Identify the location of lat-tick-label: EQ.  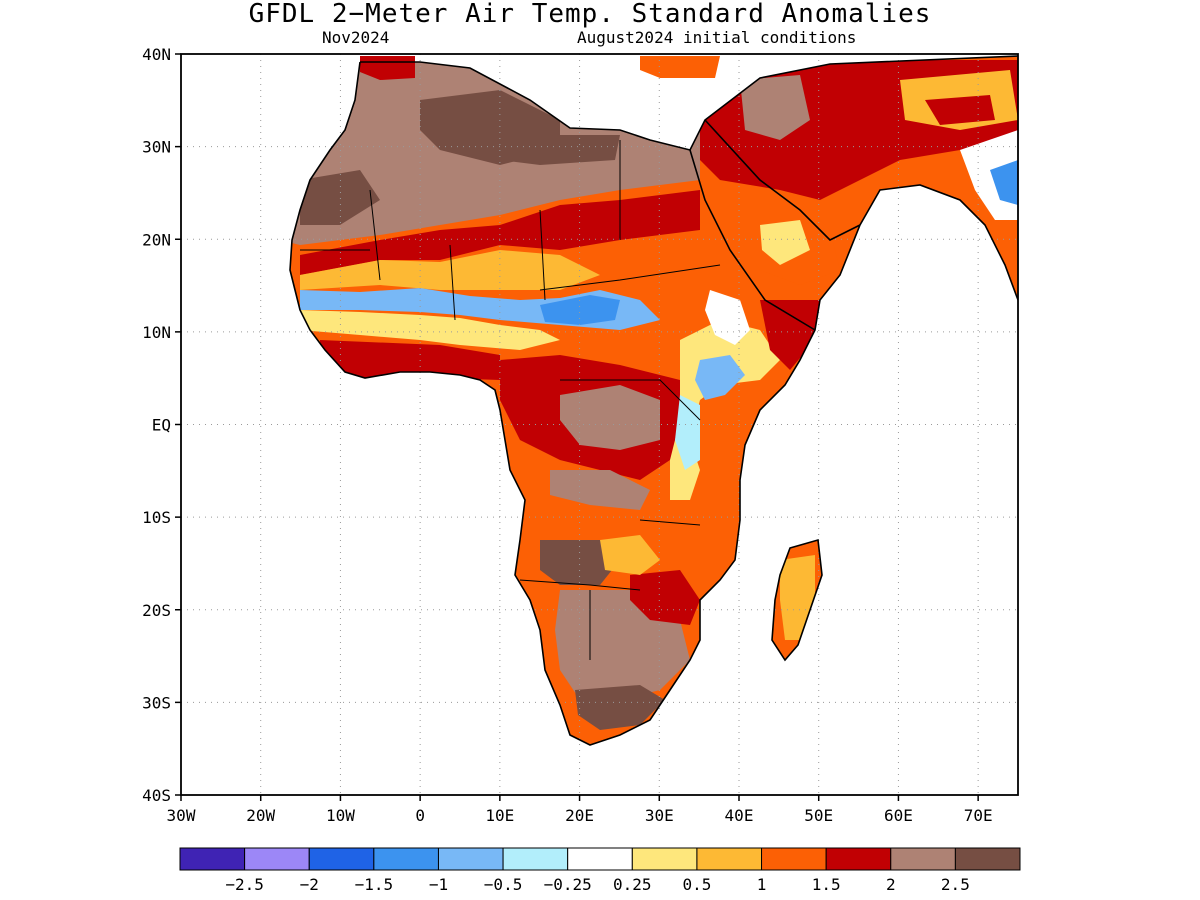
(161, 425).